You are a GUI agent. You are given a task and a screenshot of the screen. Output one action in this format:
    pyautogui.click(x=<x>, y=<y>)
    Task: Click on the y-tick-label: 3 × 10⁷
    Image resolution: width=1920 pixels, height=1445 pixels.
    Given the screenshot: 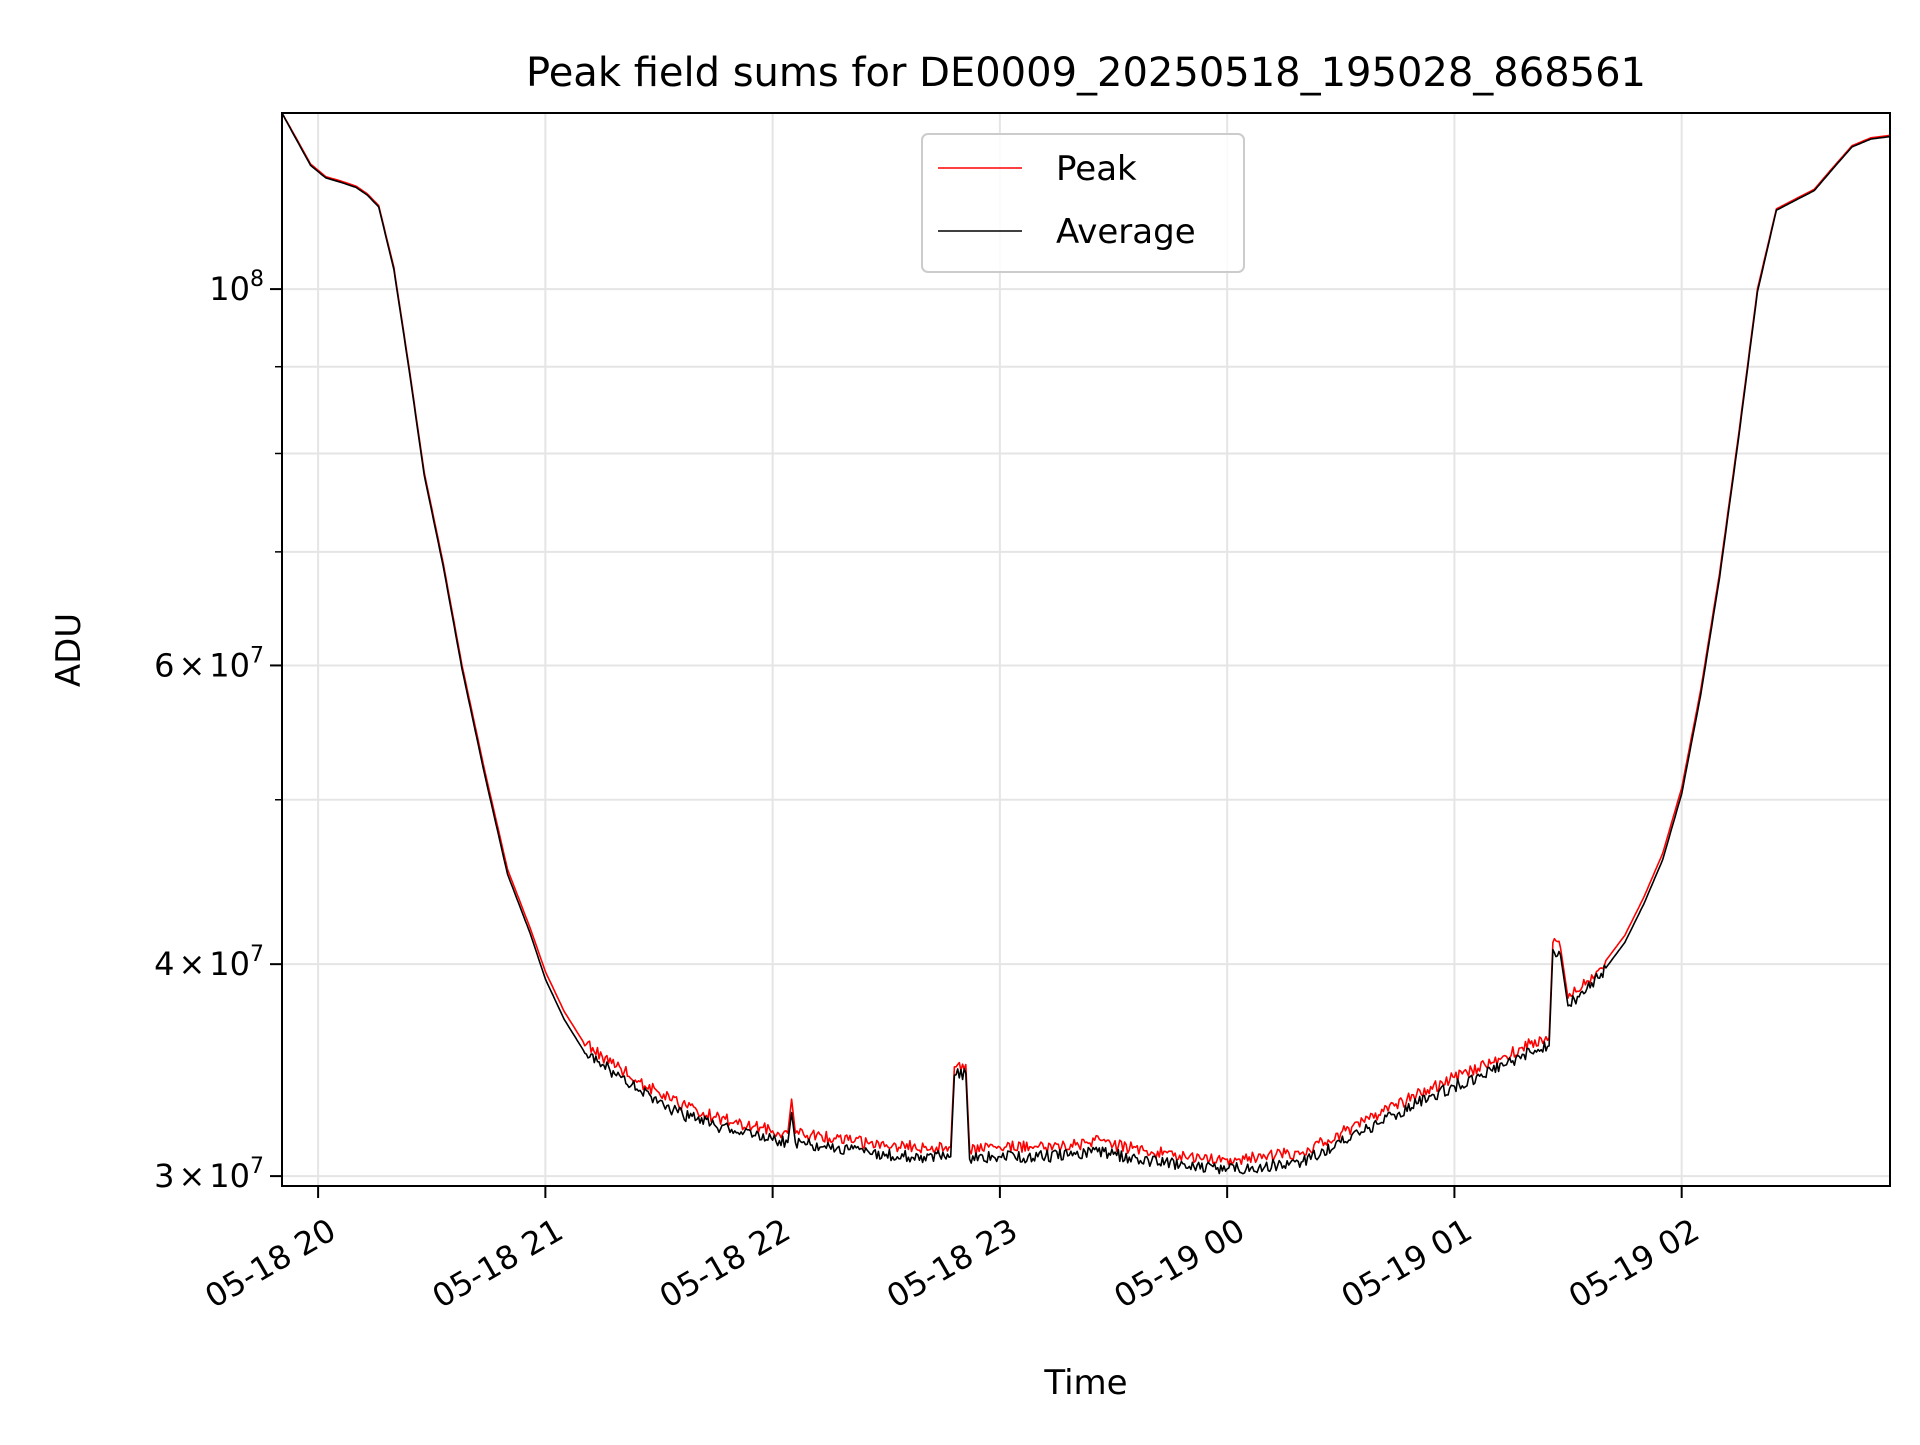 What is the action you would take?
    pyautogui.click(x=209, y=1174)
    